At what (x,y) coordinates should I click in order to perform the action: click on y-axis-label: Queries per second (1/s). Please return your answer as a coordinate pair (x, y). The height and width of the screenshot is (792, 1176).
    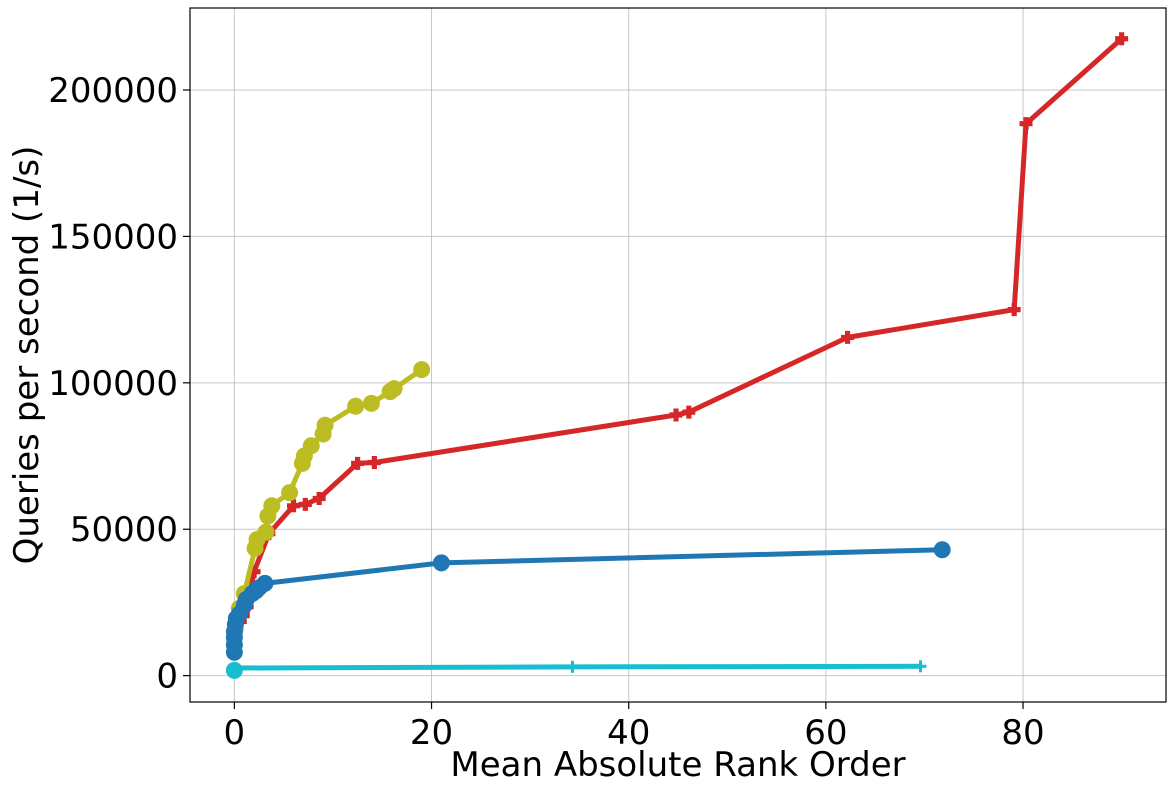
    Looking at the image, I should click on (27, 355).